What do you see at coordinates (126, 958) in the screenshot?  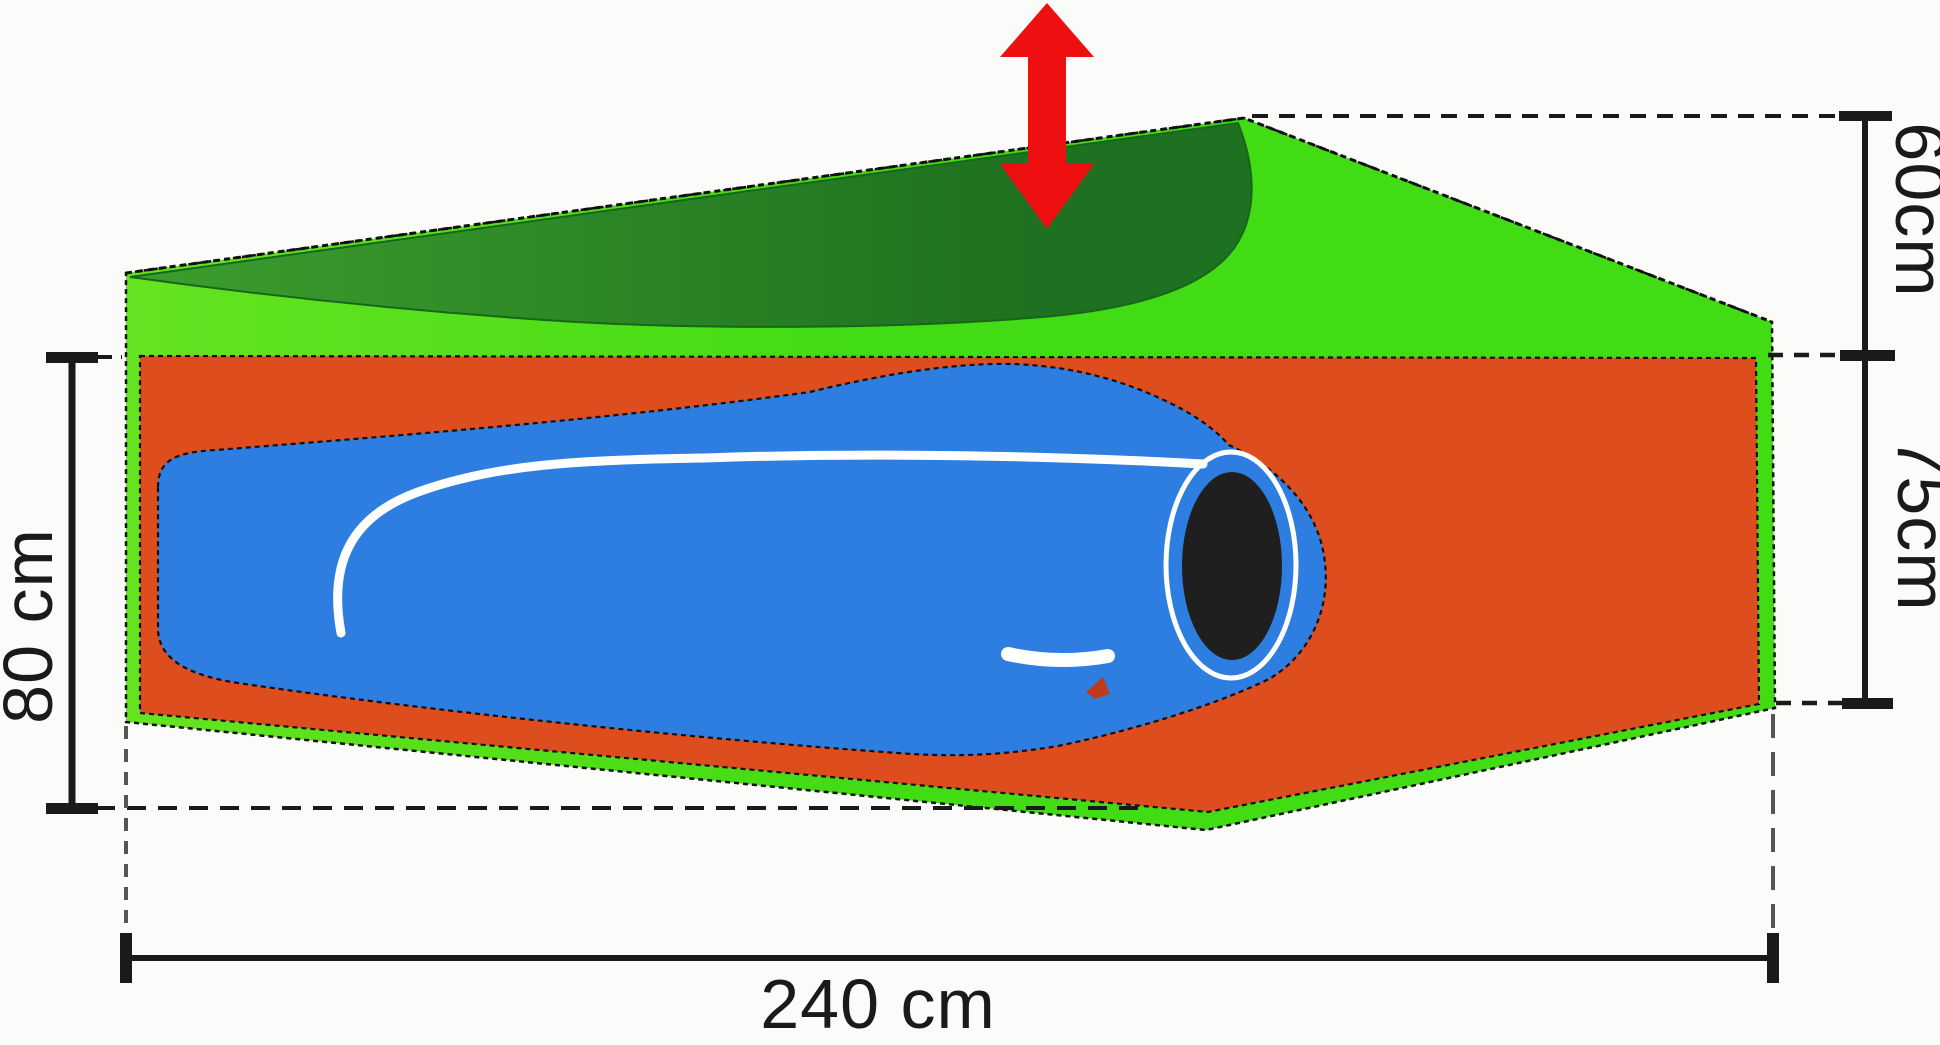 I see `dim-cap-bottom-left` at bounding box center [126, 958].